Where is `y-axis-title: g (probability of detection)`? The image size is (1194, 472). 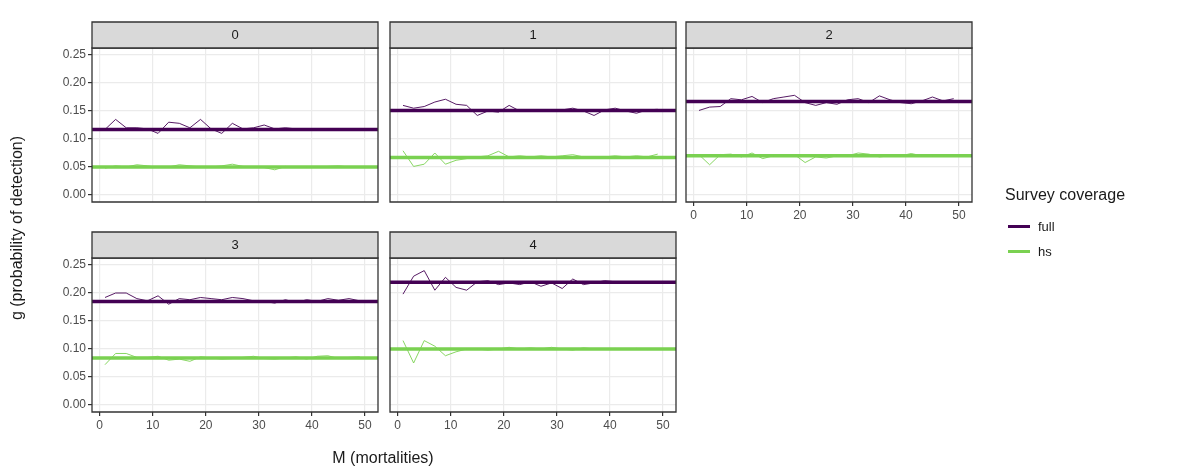
y-axis-title: g (probability of detection) is located at coordinates (17, 228).